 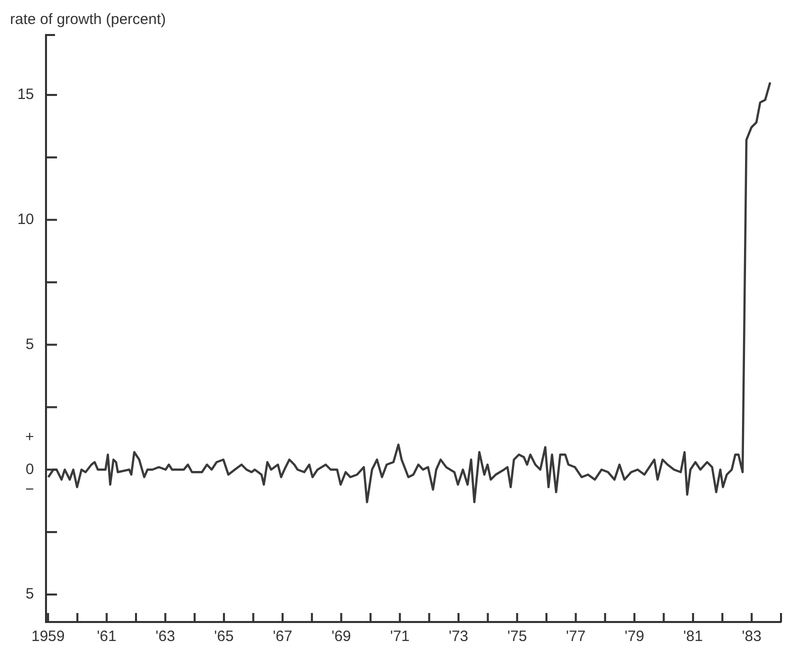 What do you see at coordinates (634, 637) in the screenshot?
I see `x-tick-label: '79` at bounding box center [634, 637].